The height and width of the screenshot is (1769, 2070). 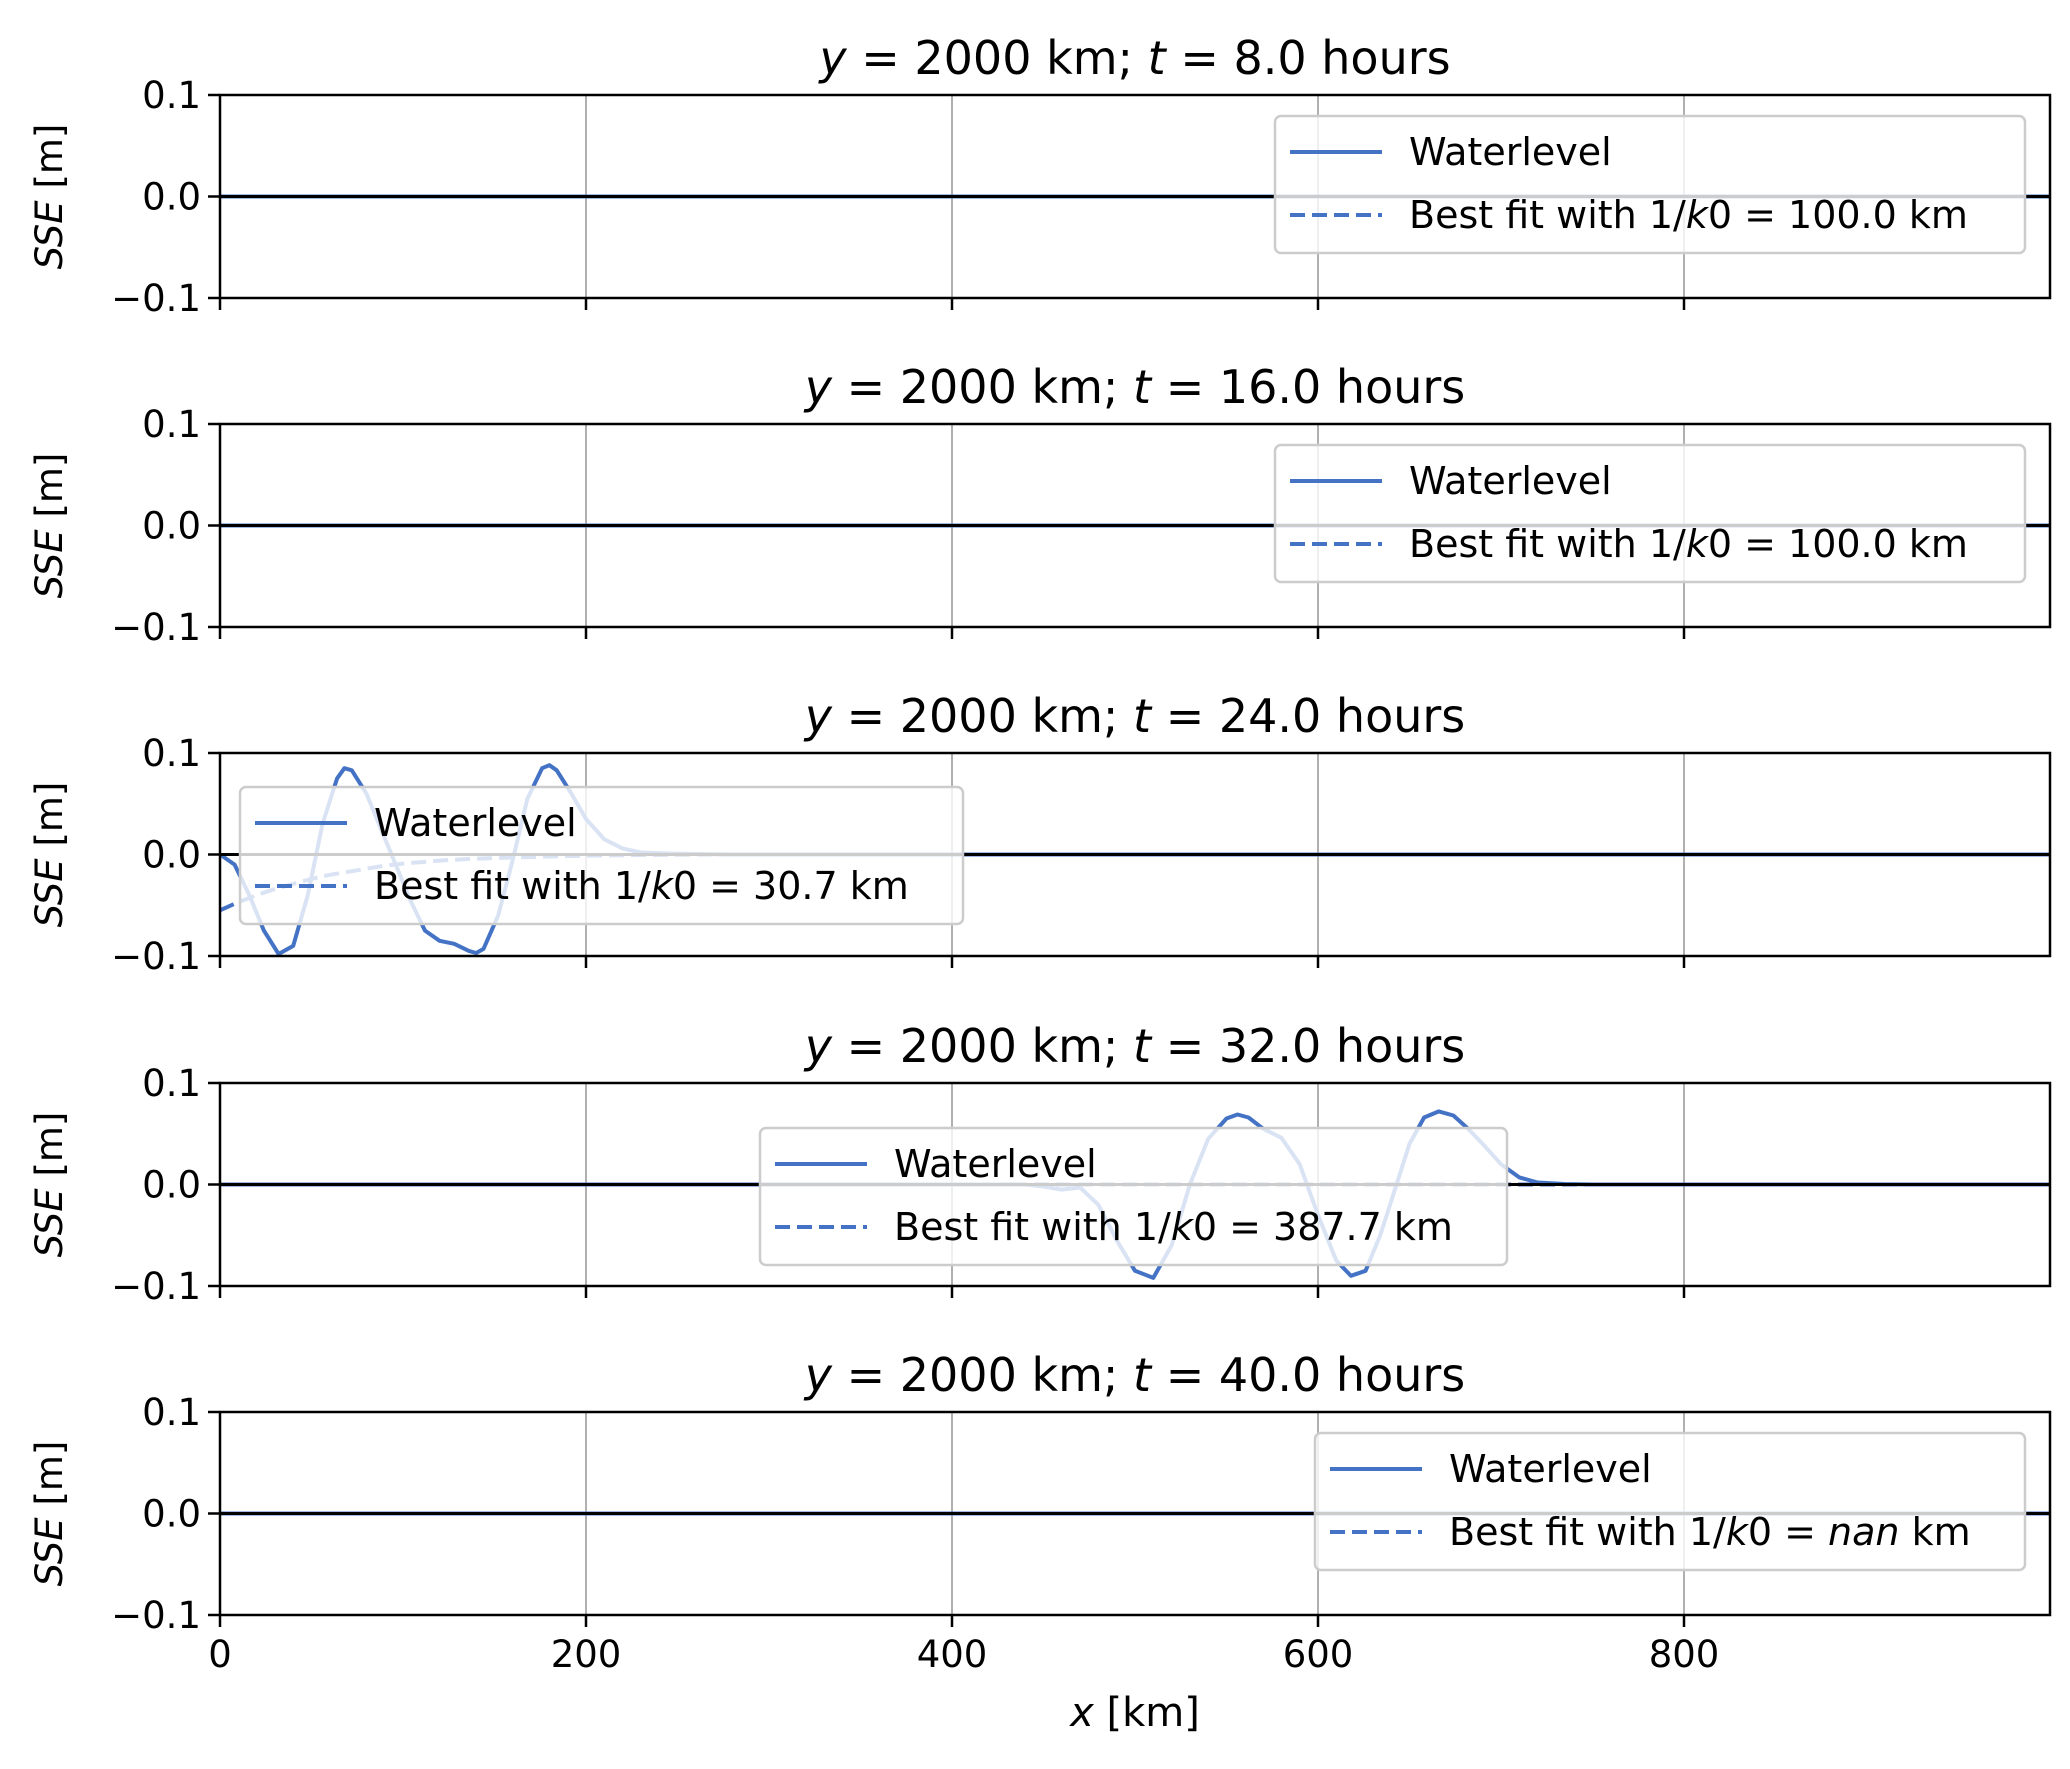 I want to click on x-tick-label: 600, so click(x=1318, y=1654).